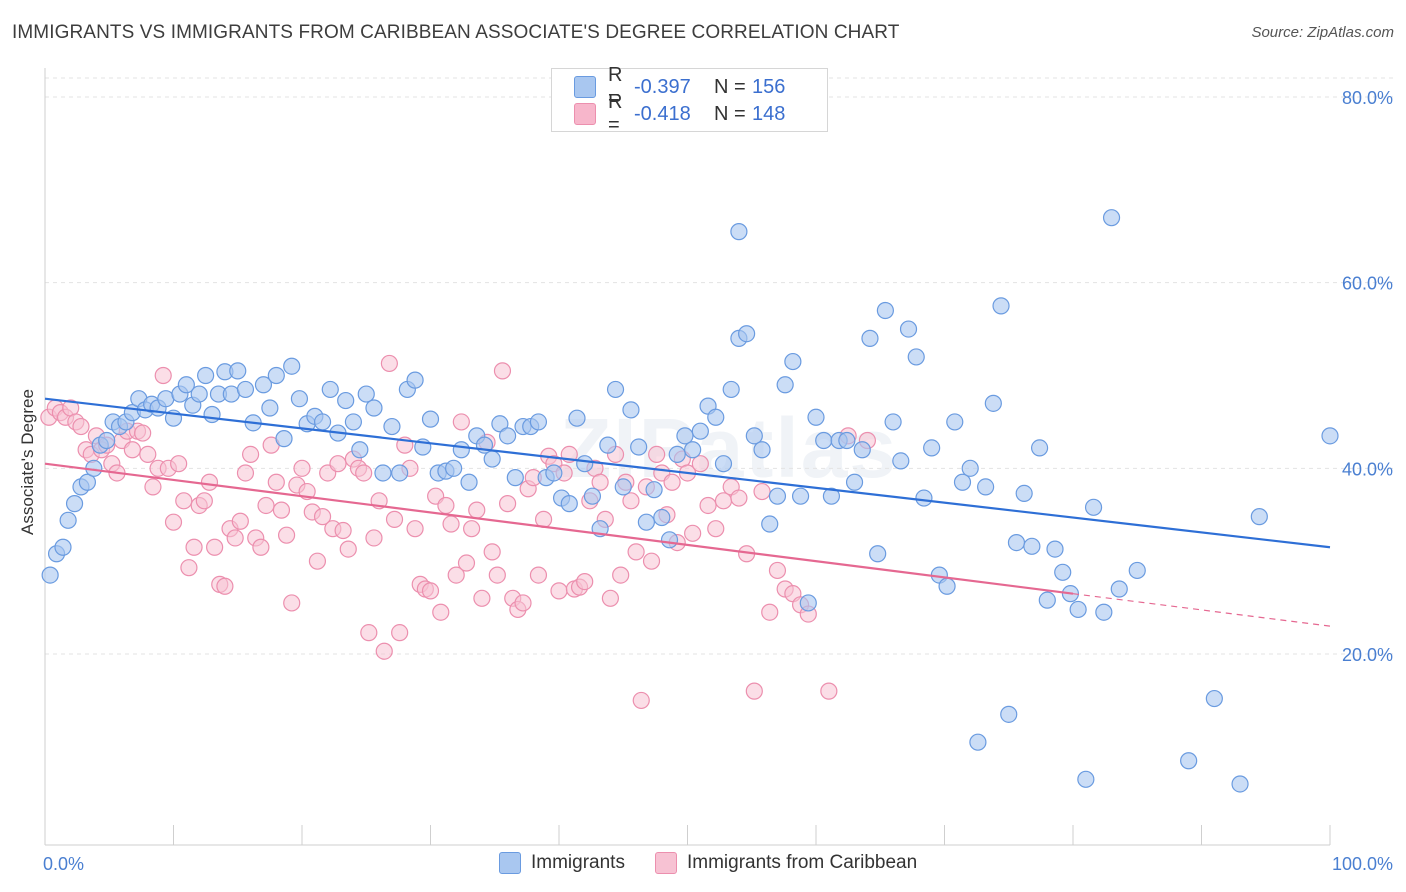 This screenshot has width=1406, height=892. What do you see at coordinates (769, 86) in the screenshot?
I see `n-value: 156` at bounding box center [769, 86].